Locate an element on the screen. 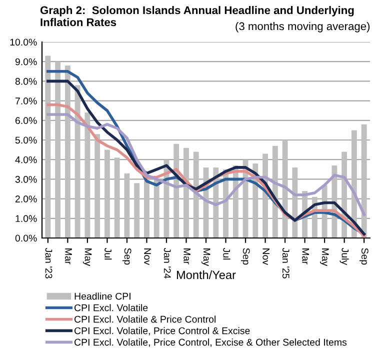 The image size is (387, 358). y-tick-label: 8.0% is located at coordinates (26, 81).